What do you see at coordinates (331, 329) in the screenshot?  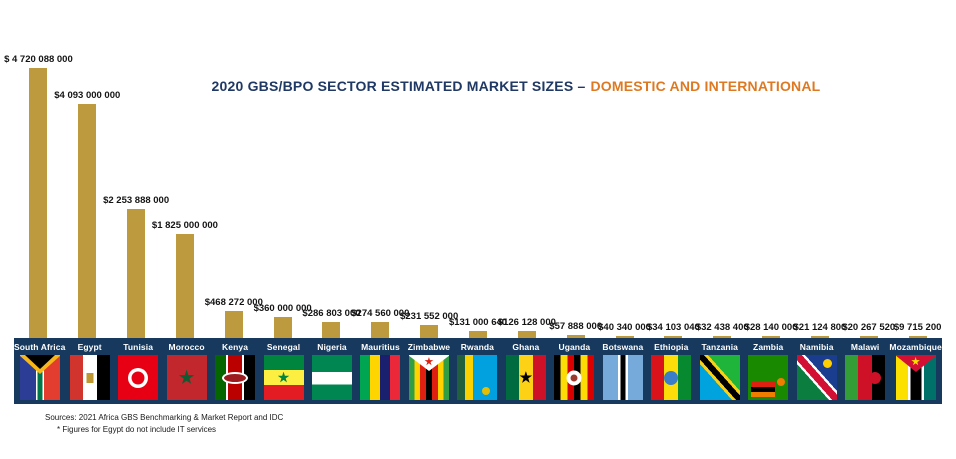 I see `bar-nigeria` at bounding box center [331, 329].